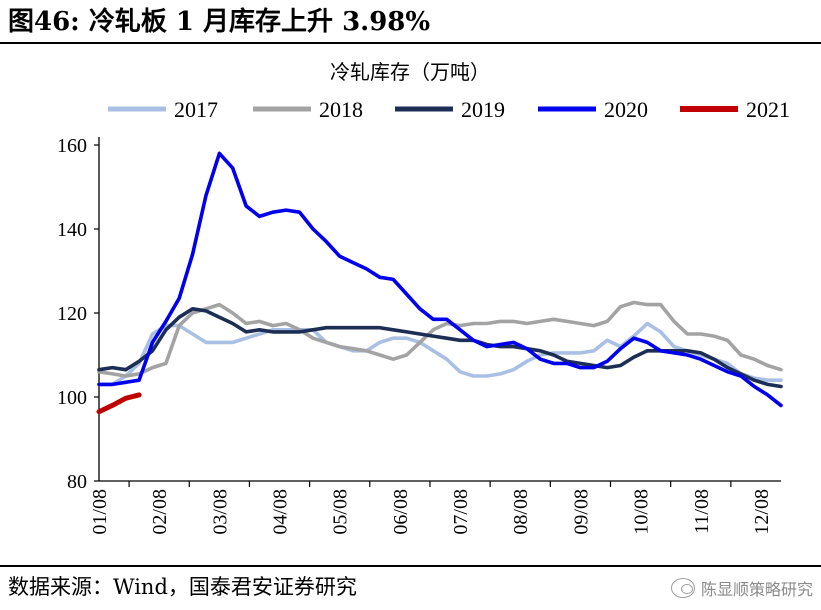 Image resolution: width=821 pixels, height=610 pixels. What do you see at coordinates (72, 314) in the screenshot?
I see `y-tick-label: 120` at bounding box center [72, 314].